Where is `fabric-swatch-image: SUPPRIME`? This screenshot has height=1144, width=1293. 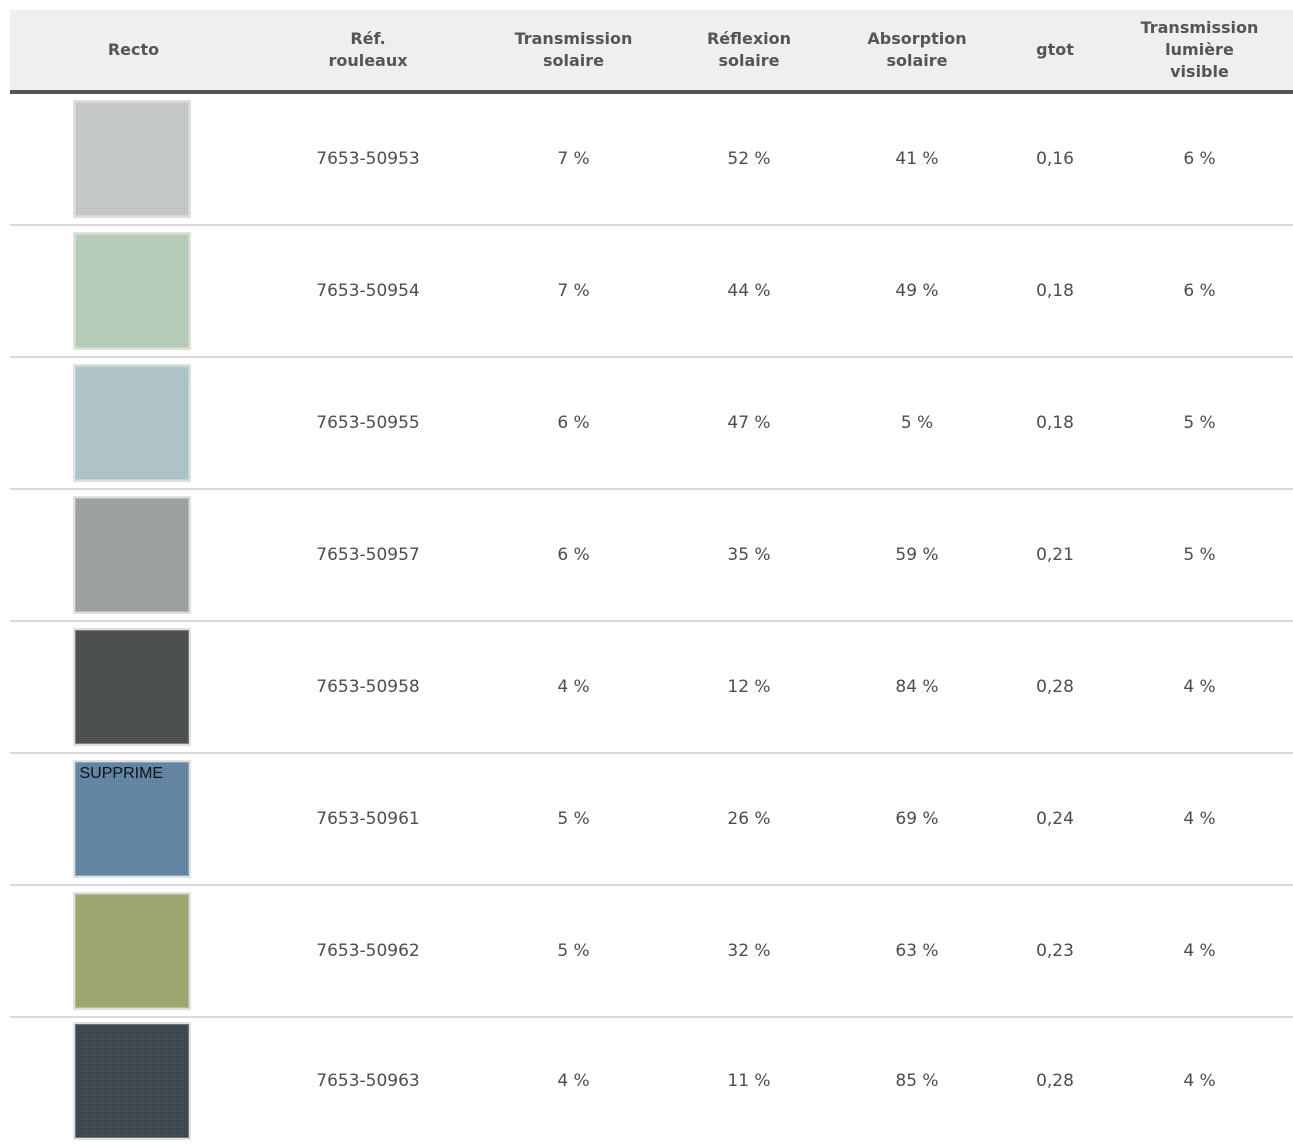 fabric-swatch-image: SUPPRIME is located at coordinates (131, 819).